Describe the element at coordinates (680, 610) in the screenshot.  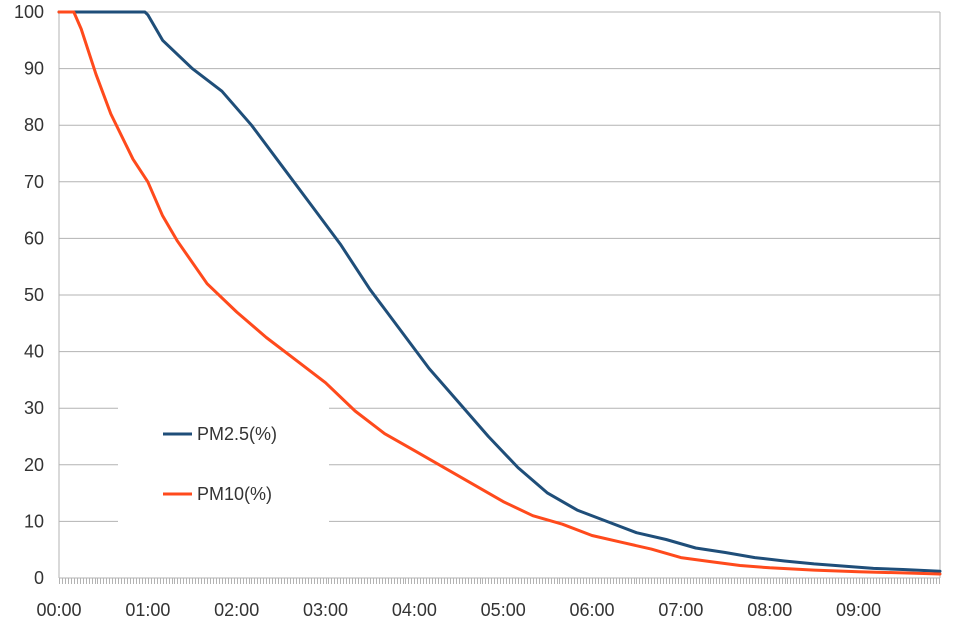
I see `x-tick-label: 07:00` at that location.